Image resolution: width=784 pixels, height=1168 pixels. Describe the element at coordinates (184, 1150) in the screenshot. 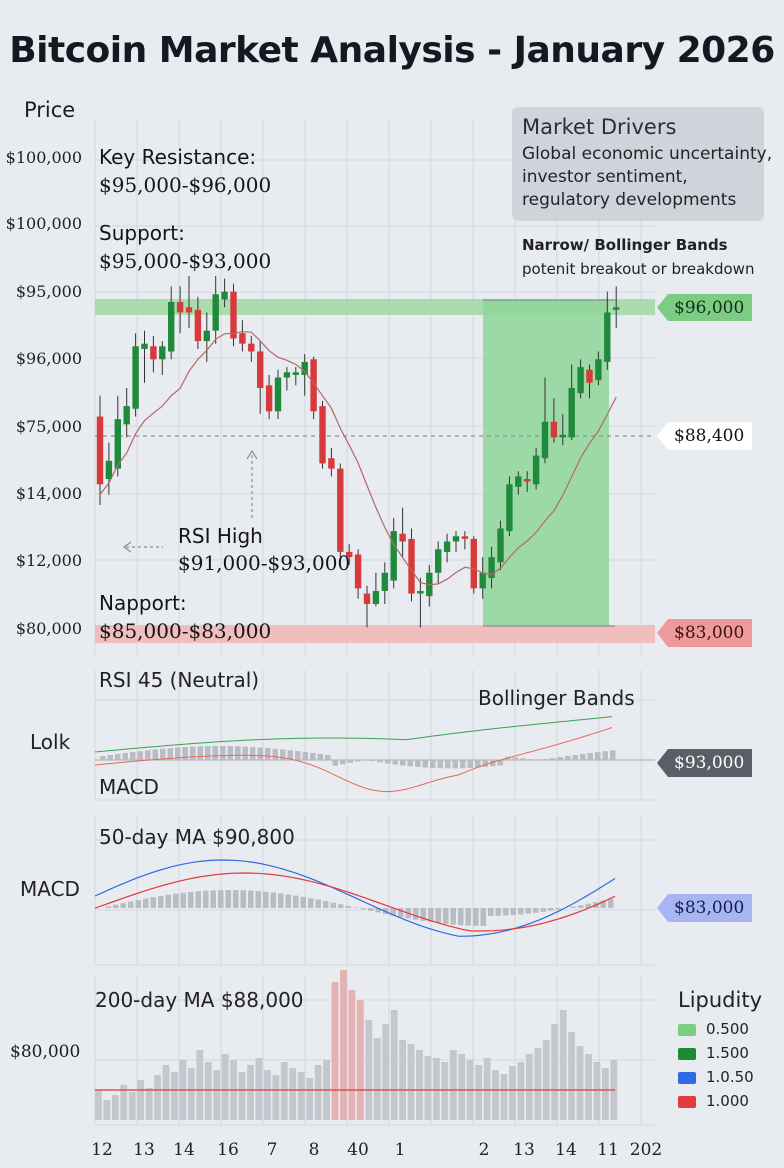

I see `x-tick-label: 14` at that location.